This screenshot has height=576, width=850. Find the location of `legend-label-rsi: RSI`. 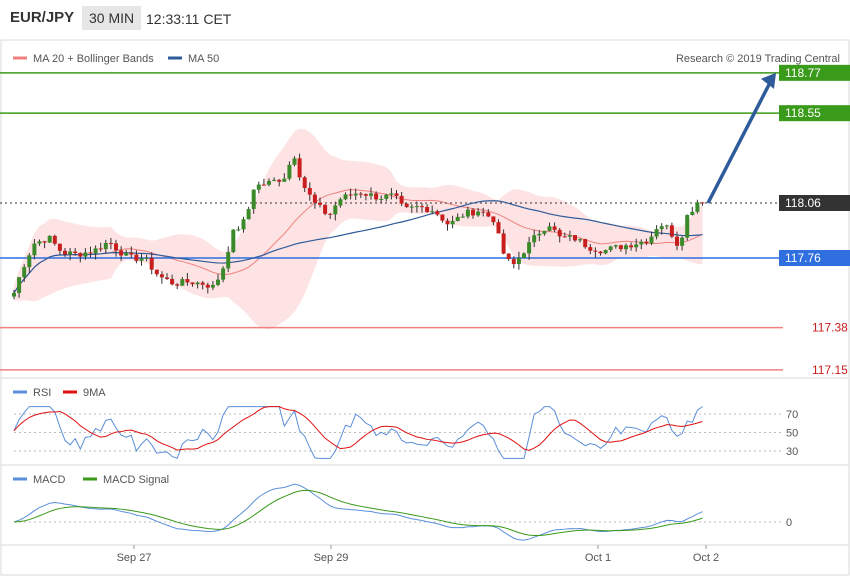

legend-label-rsi: RSI is located at coordinates (42, 393).